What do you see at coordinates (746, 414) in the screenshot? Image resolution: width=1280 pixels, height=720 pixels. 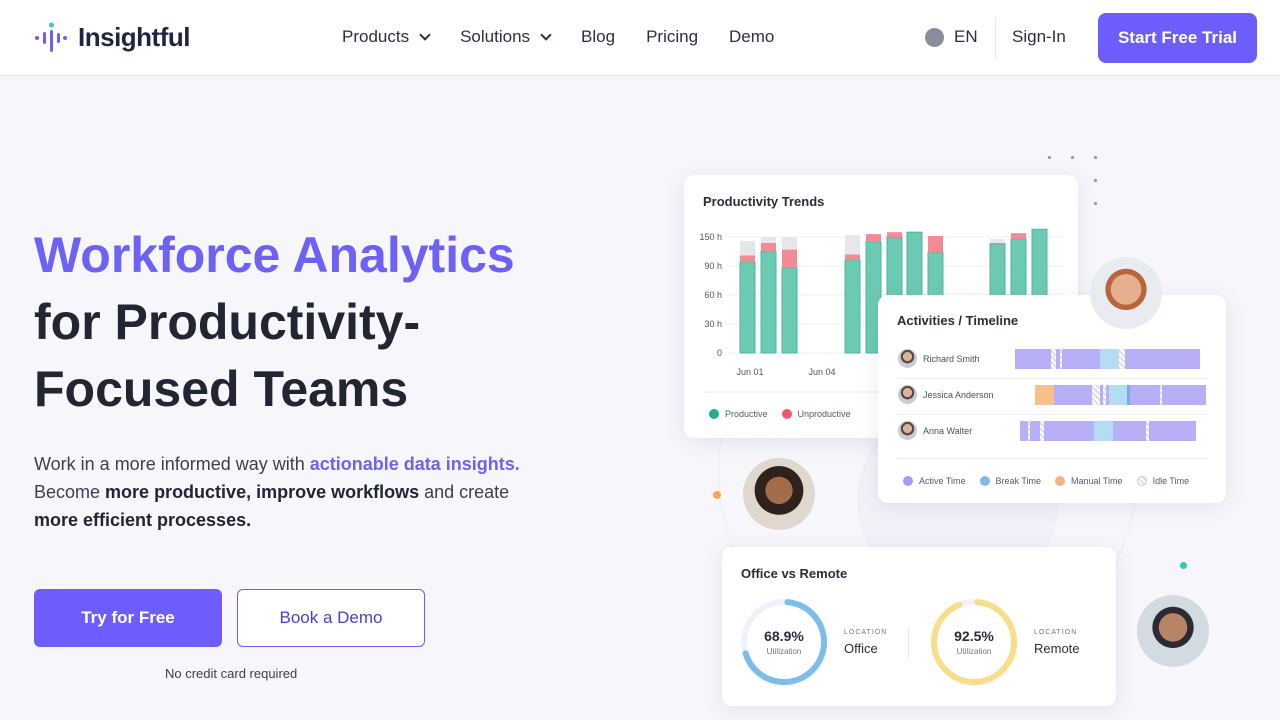 I see `legend-label: Productive` at bounding box center [746, 414].